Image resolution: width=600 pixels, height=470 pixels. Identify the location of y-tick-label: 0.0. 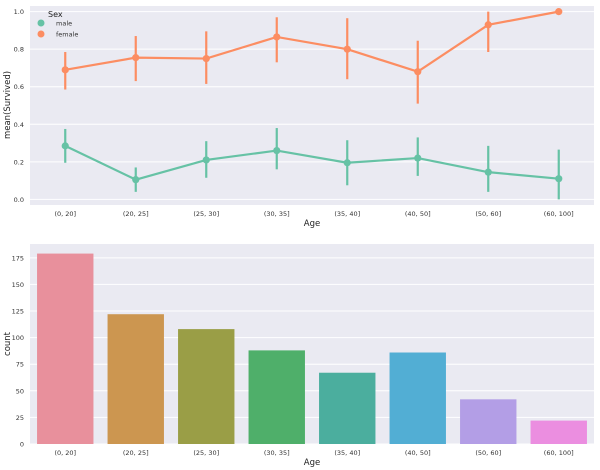
(19, 200).